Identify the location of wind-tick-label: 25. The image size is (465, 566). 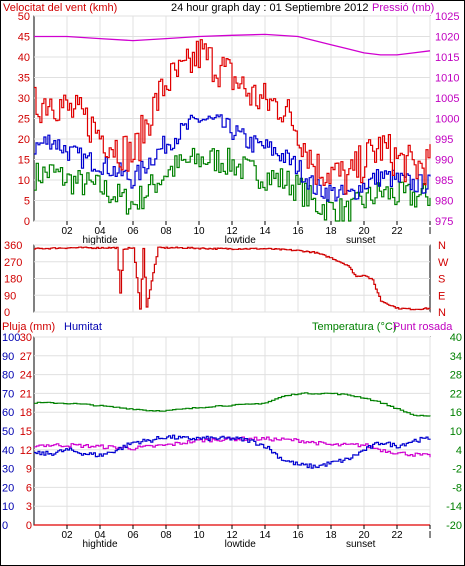
(24, 120).